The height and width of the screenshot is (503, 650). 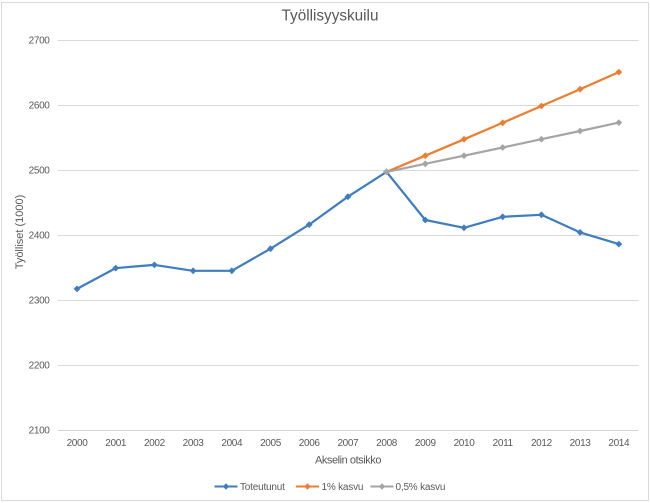 I want to click on svg-text: 2008, so click(x=387, y=443).